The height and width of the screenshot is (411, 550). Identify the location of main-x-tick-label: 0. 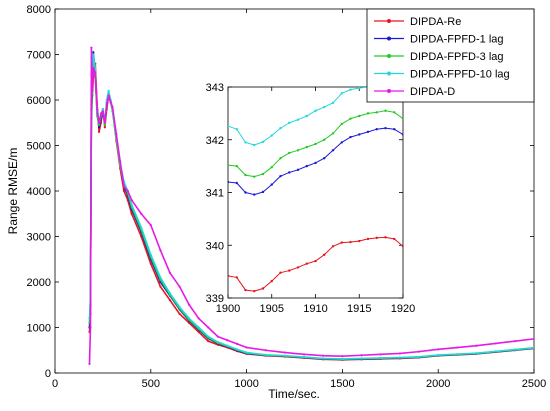
(55, 384).